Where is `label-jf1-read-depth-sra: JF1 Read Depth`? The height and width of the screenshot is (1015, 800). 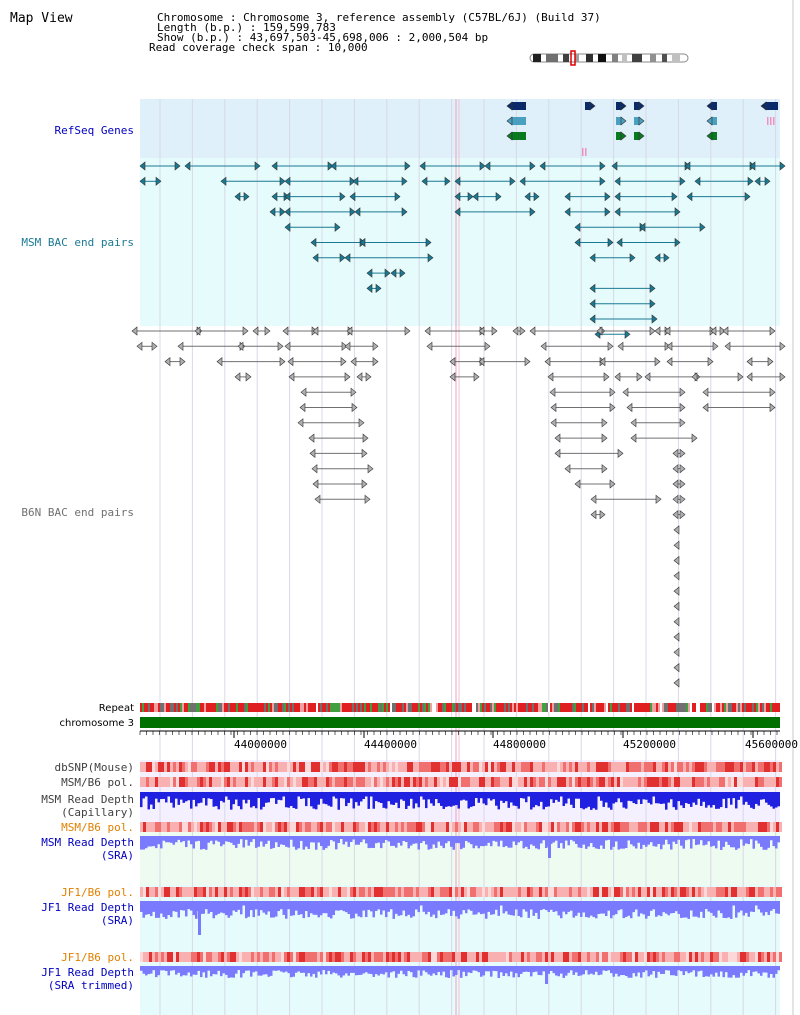
label-jf1-read-depth-sra: JF1 Read Depth is located at coordinates (87, 907).